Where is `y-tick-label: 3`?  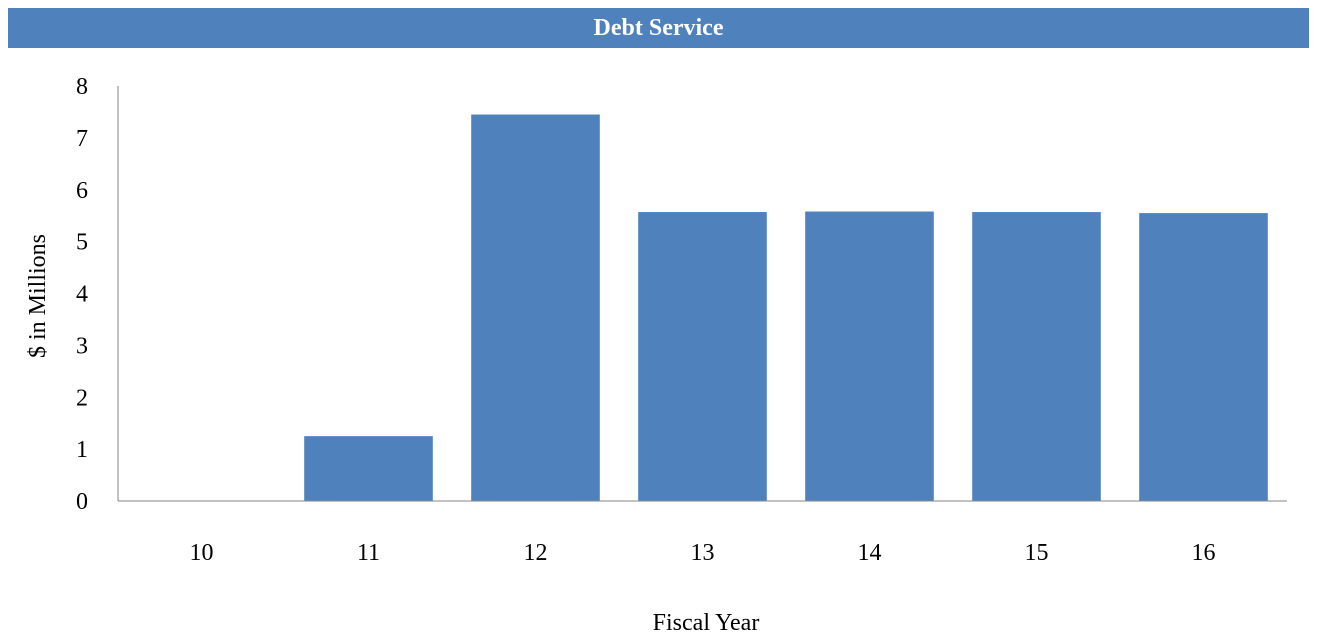
y-tick-label: 3 is located at coordinates (82, 346).